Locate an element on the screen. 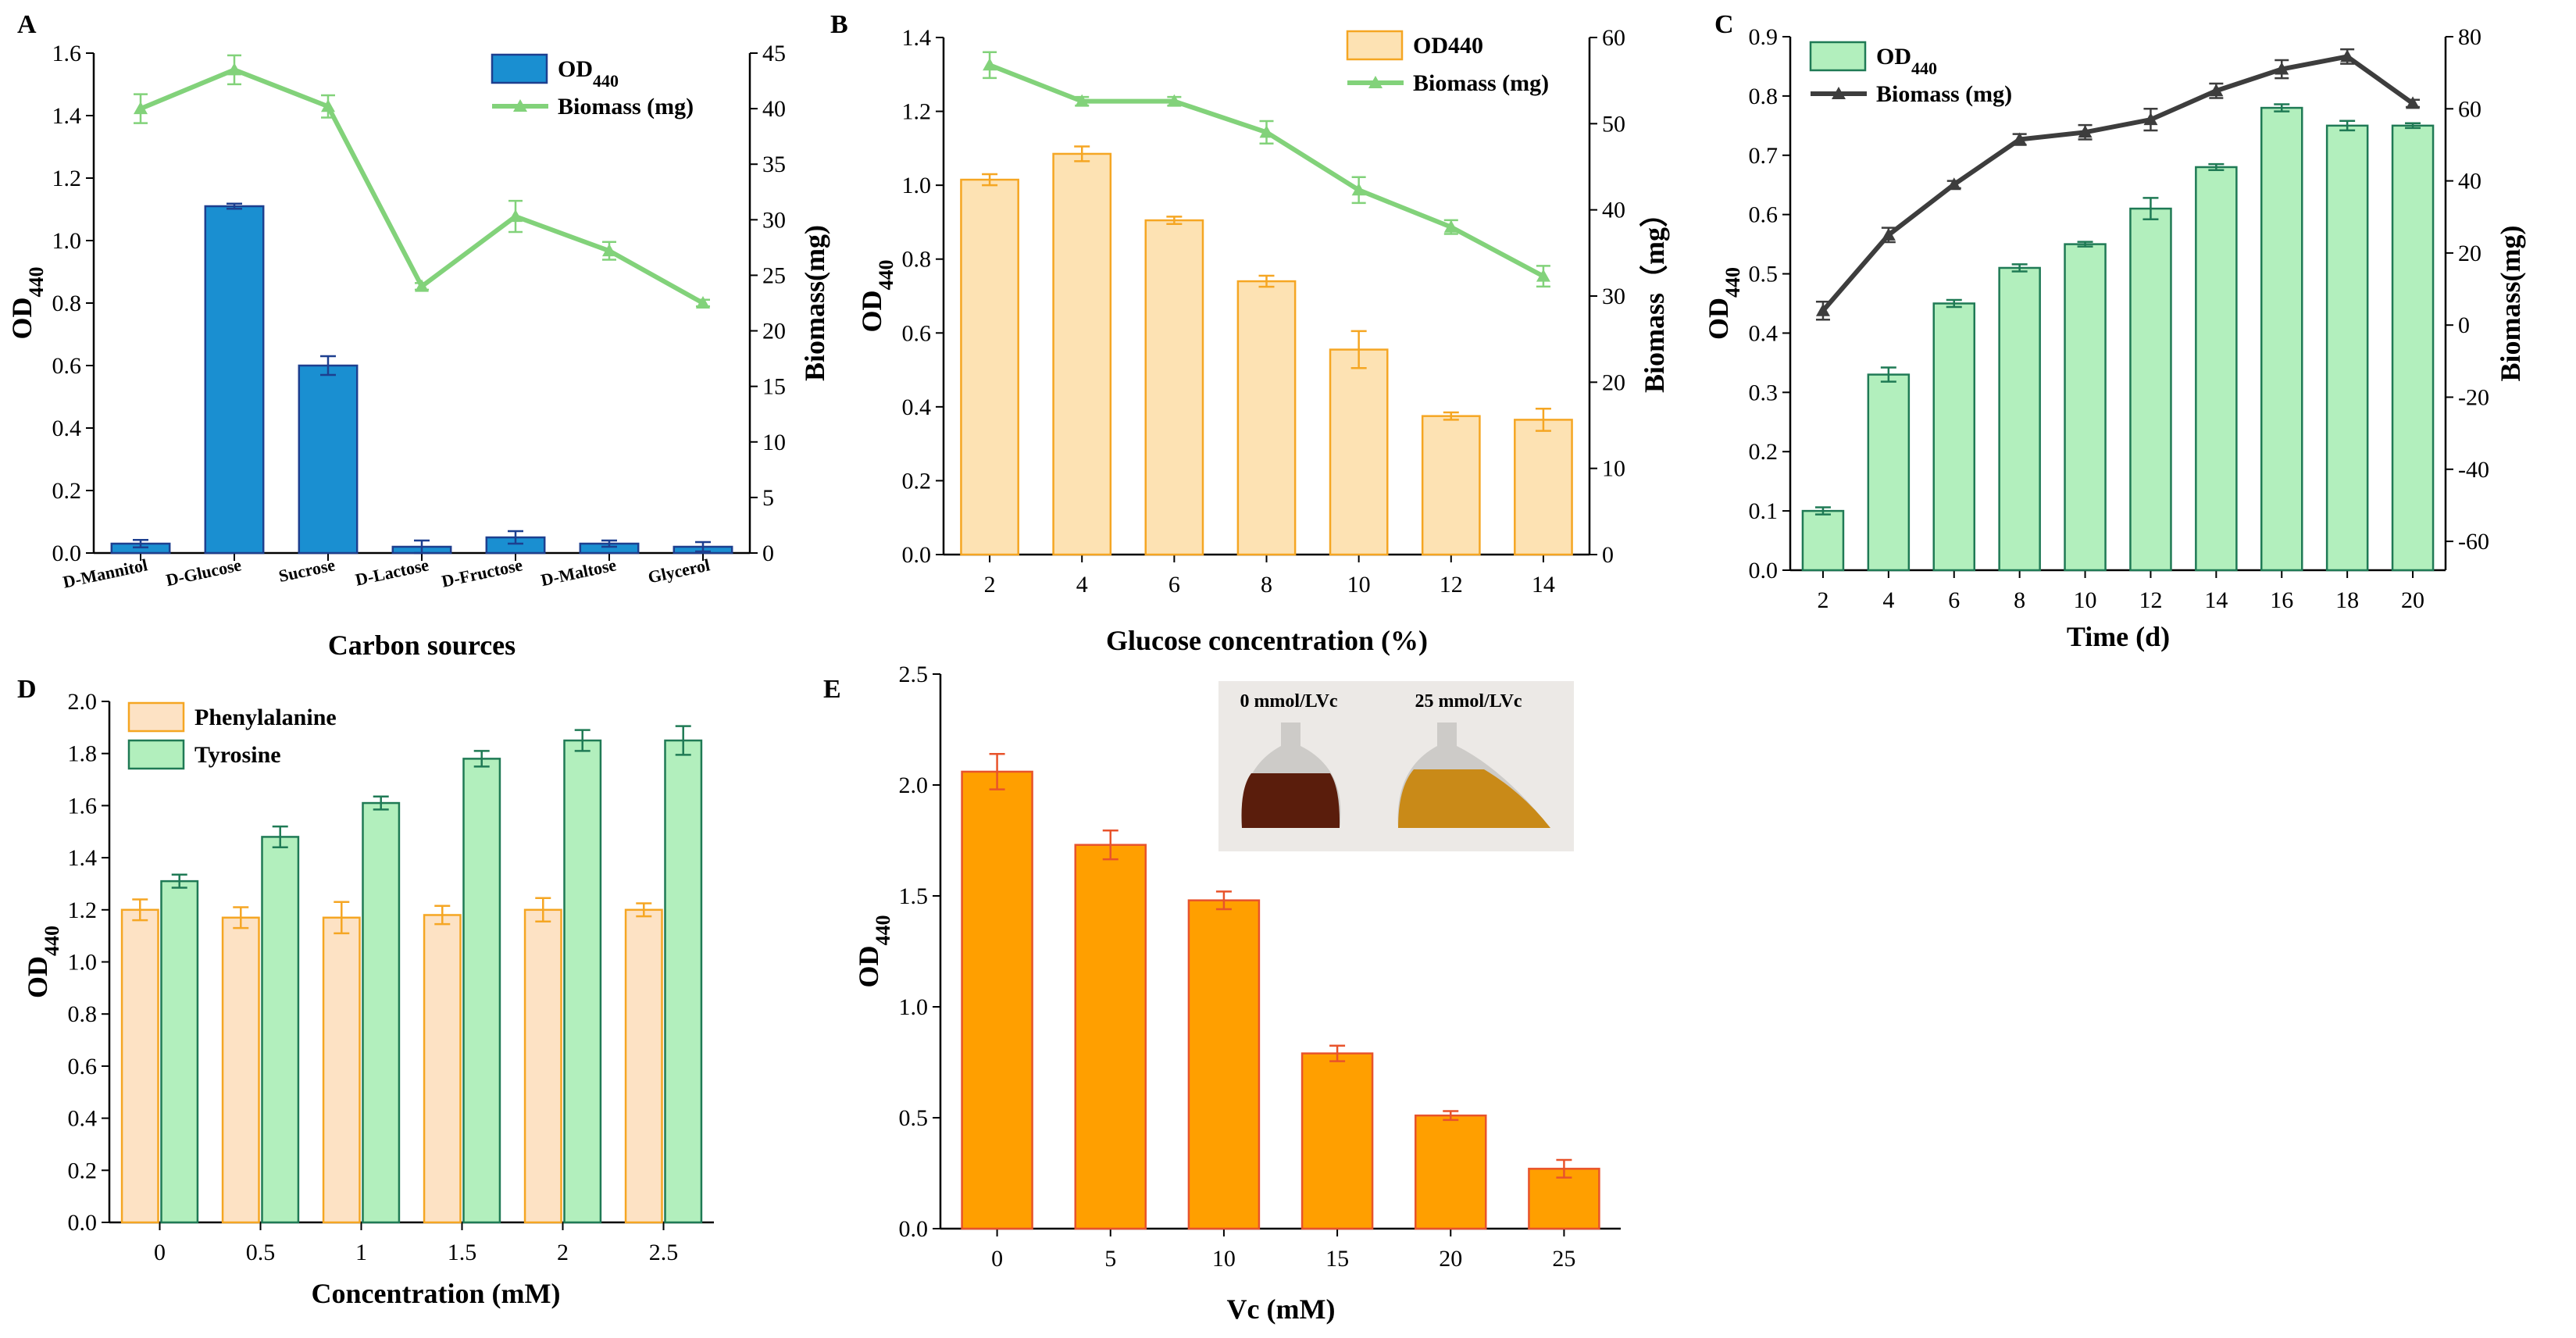 The image size is (2576, 1338). x-tick-label: 1.5 is located at coordinates (462, 1252).